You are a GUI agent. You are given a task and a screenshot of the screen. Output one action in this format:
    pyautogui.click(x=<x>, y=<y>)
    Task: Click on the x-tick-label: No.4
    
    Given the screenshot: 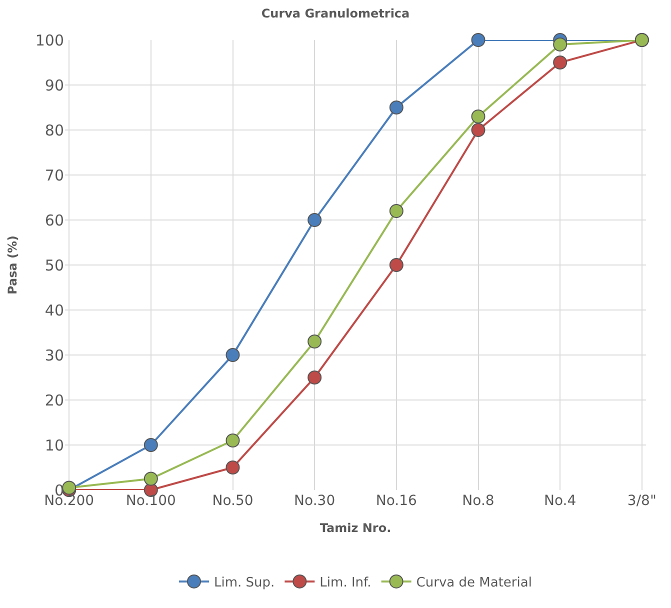 What is the action you would take?
    pyautogui.click(x=560, y=501)
    